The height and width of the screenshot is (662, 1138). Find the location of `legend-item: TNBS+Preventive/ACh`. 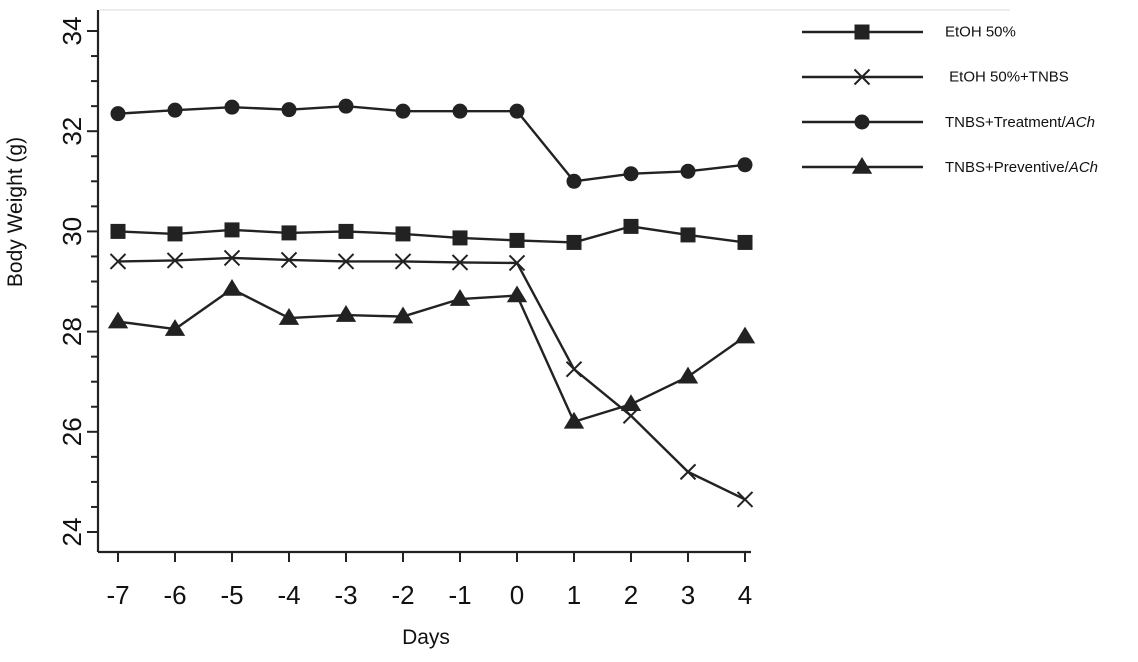

legend-item: TNBS+Preventive/ACh is located at coordinates (950, 166).